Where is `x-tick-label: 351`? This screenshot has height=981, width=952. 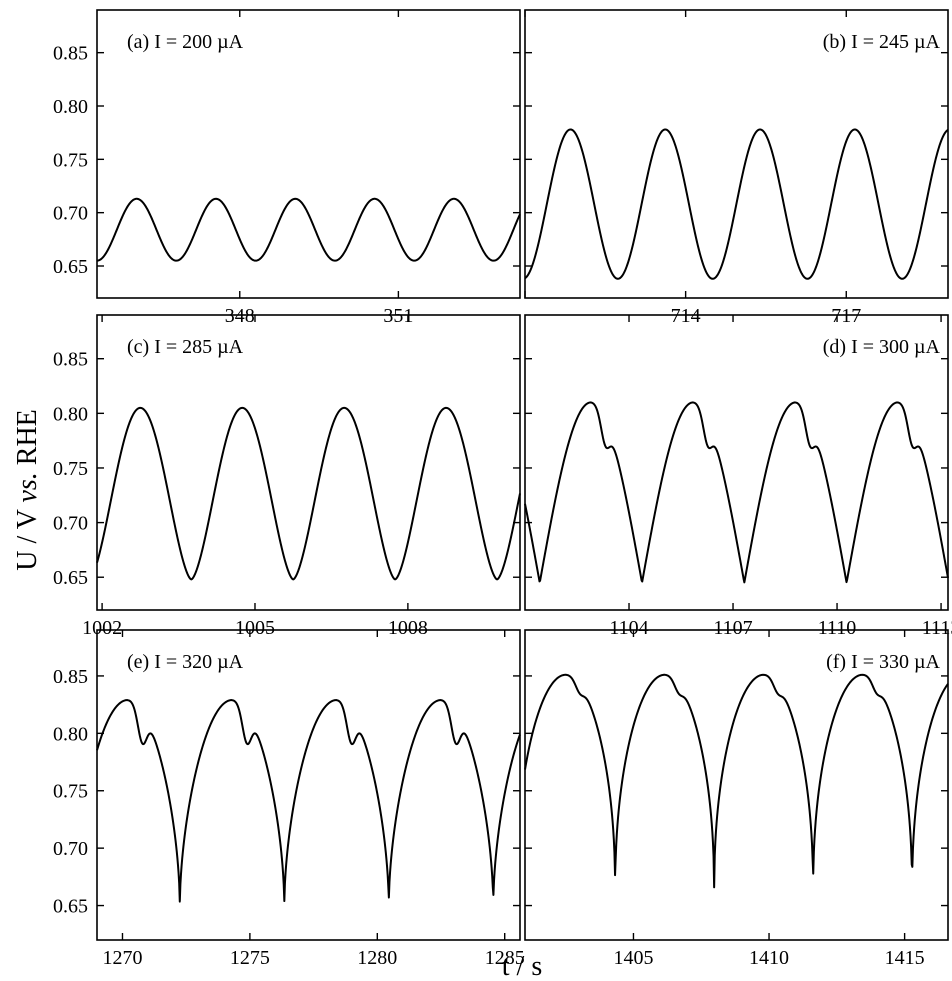
x-tick-label: 351 is located at coordinates (398, 316).